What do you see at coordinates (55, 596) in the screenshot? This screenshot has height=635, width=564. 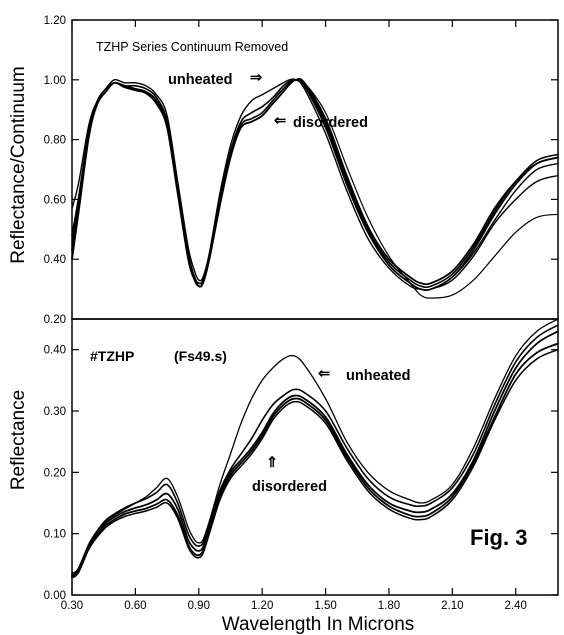 I see `bottom-y-tick-label: 0.00` at bounding box center [55, 596].